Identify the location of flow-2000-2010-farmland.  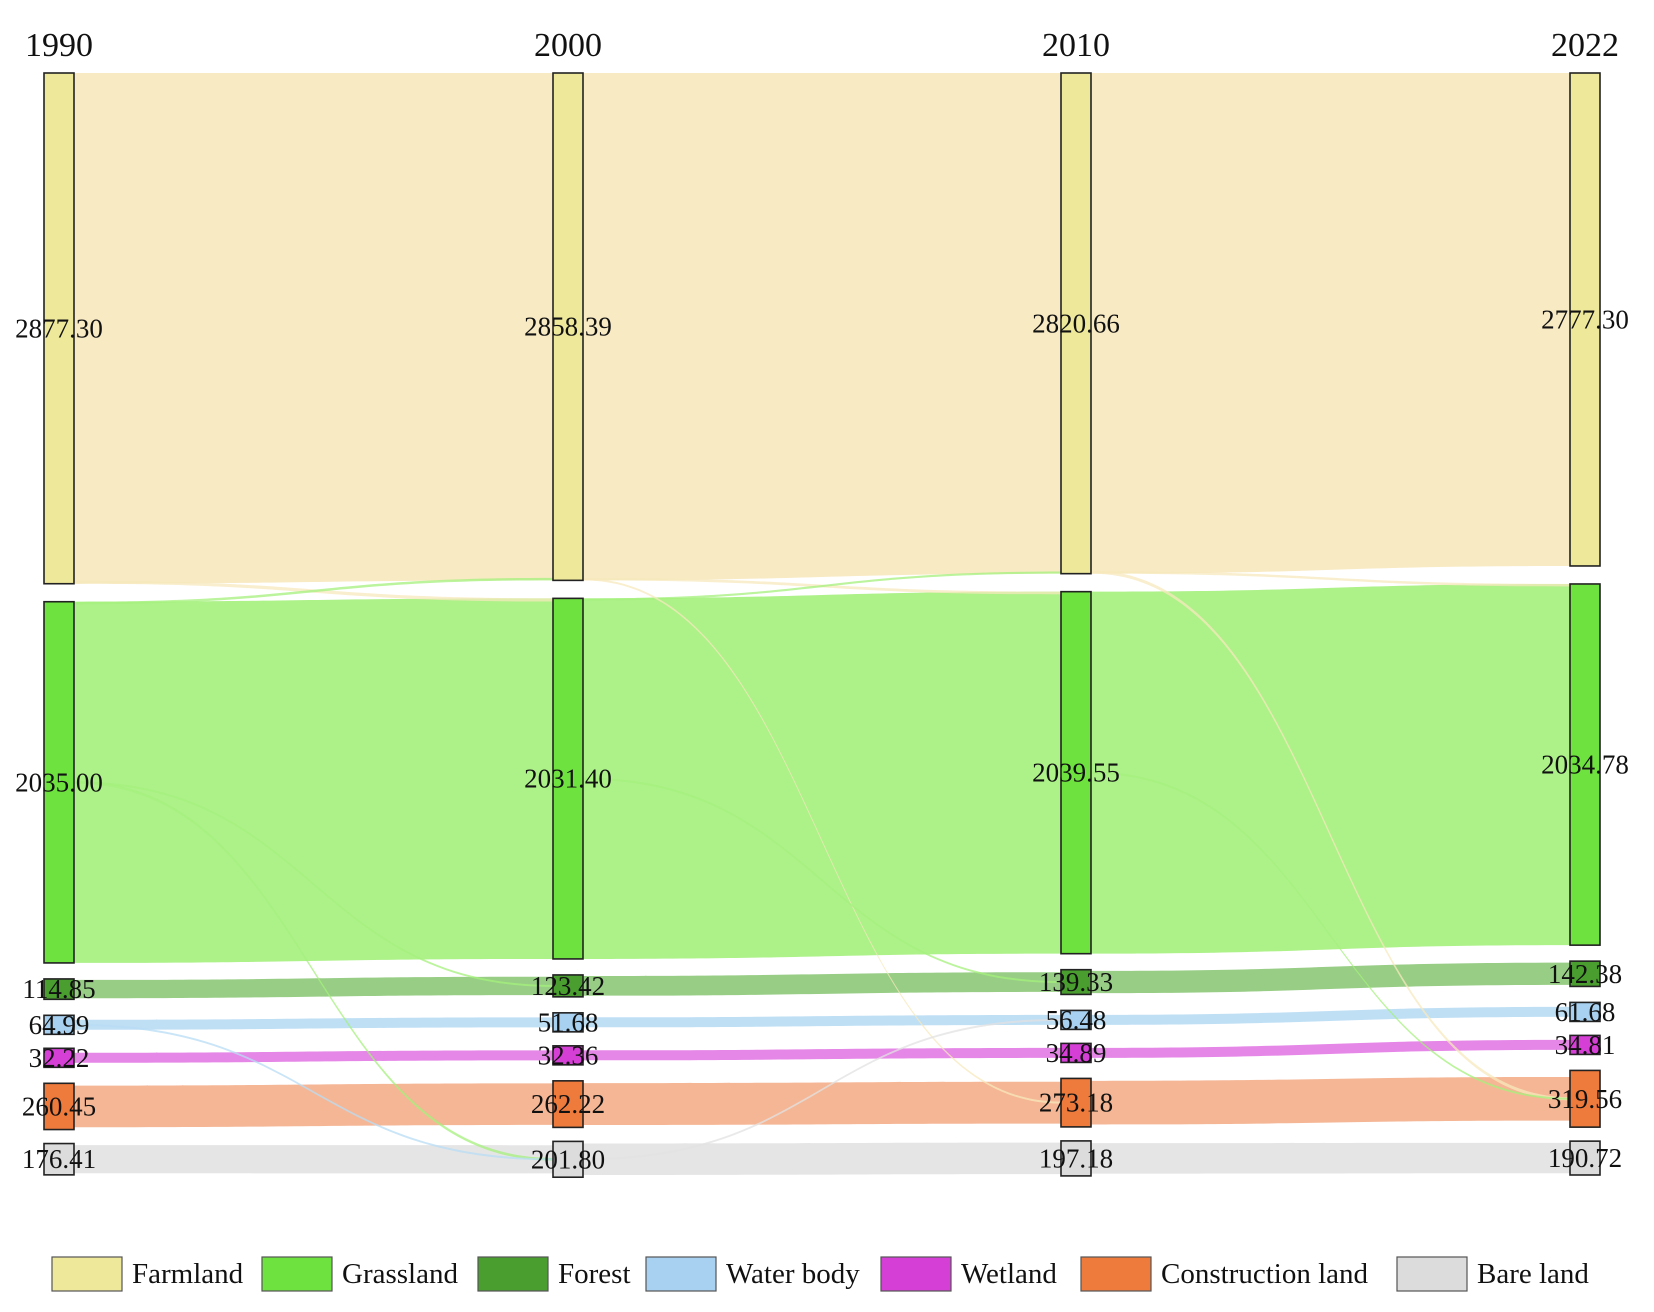
(822, 327).